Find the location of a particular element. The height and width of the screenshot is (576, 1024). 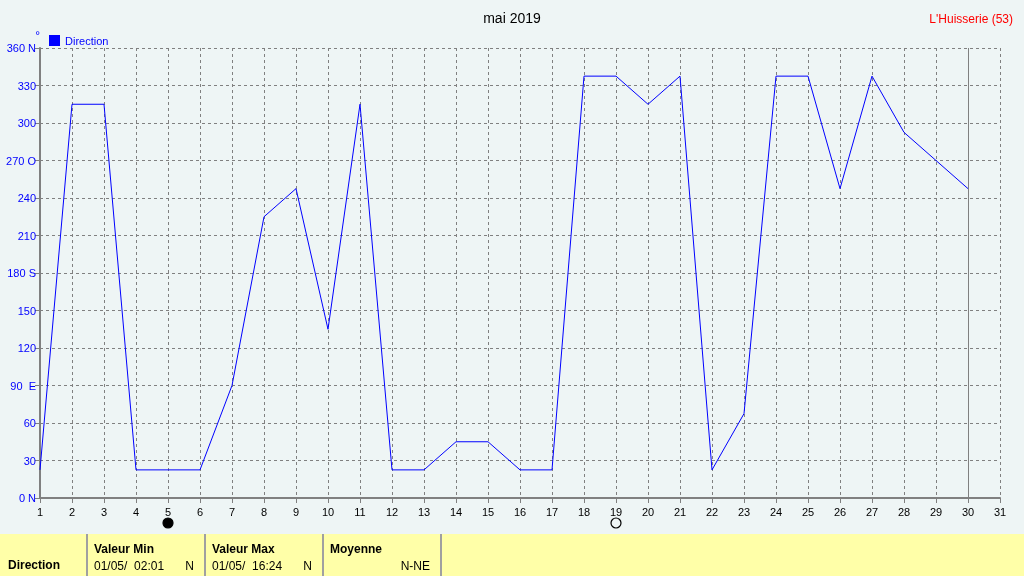

y-tick-label: 90 E is located at coordinates (23, 385).